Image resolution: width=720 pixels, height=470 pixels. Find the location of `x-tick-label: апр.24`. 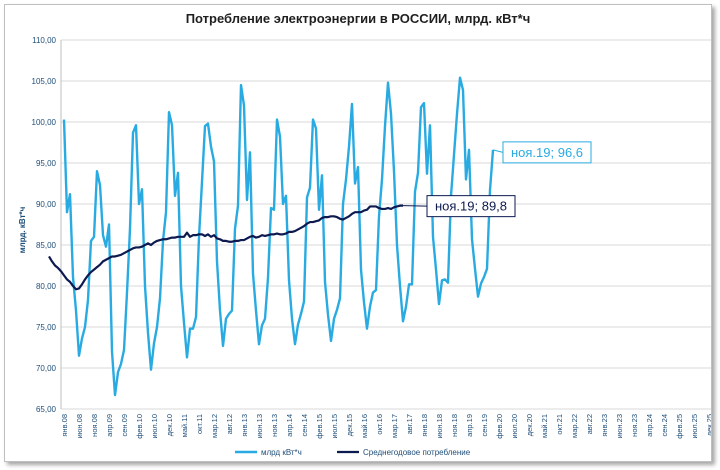

x-tick-label: апр.24 is located at coordinates (649, 425).